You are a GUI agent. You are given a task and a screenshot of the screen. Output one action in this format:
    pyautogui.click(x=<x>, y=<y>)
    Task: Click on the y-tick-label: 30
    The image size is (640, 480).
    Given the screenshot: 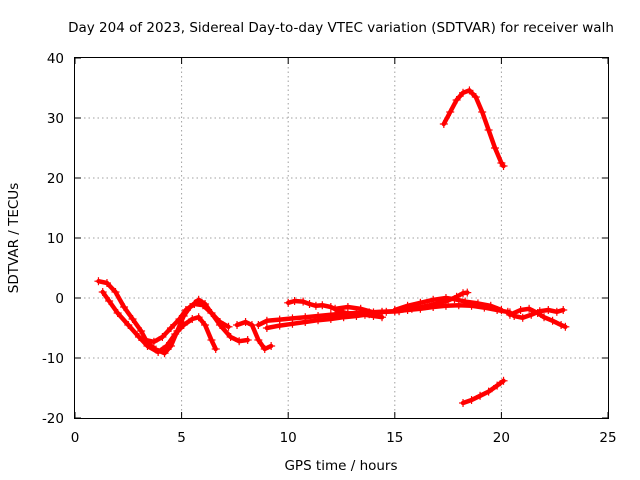 What is the action you would take?
    pyautogui.click(x=55, y=119)
    